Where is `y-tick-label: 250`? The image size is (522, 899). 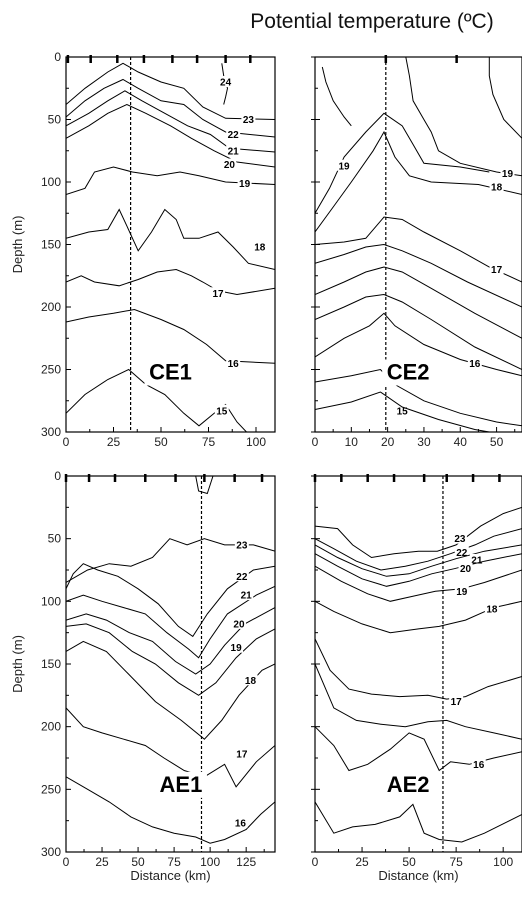 y-tick-label: 250 is located at coordinates (51, 370).